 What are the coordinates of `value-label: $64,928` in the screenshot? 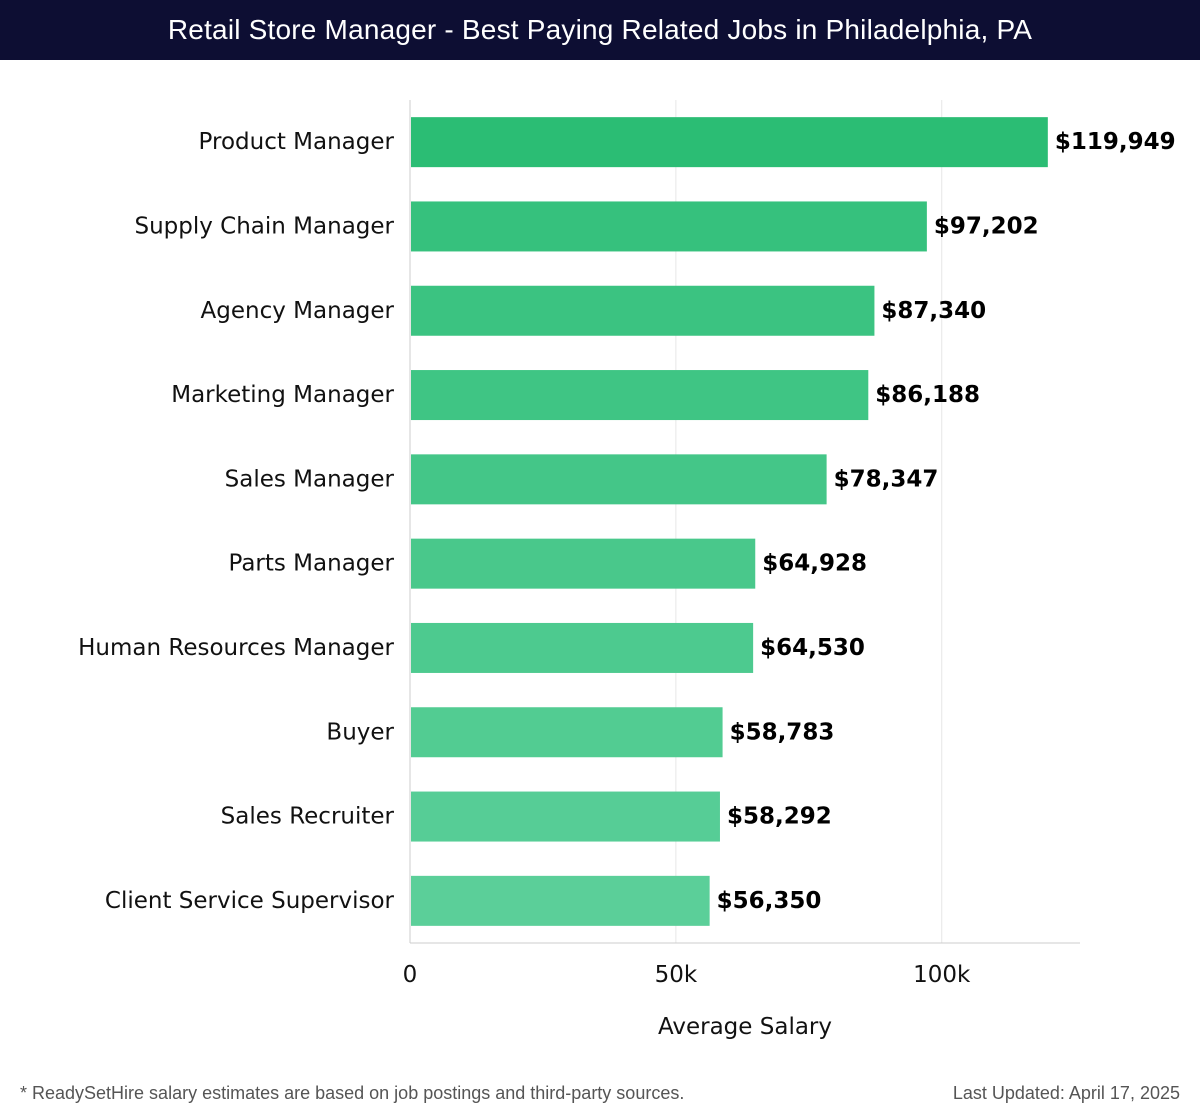 It's located at (814, 564).